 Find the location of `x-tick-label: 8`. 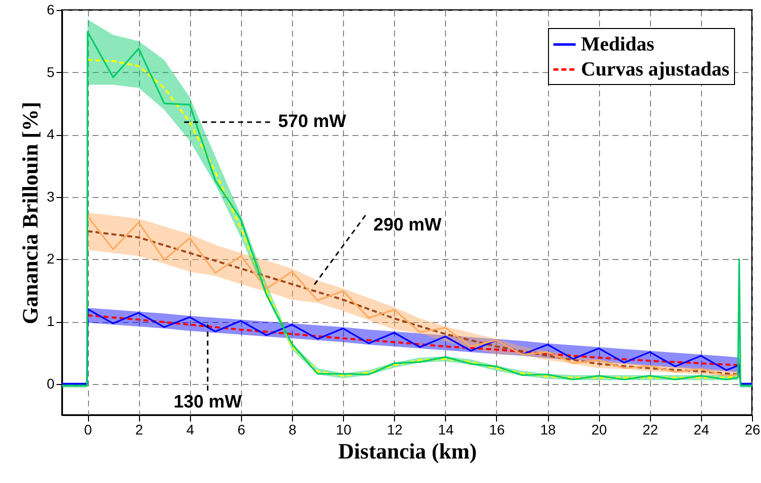

x-tick-label: 8 is located at coordinates (292, 430).